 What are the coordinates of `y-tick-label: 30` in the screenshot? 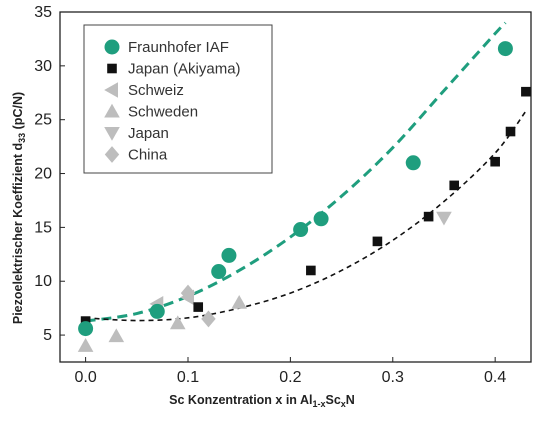 It's located at (43, 66).